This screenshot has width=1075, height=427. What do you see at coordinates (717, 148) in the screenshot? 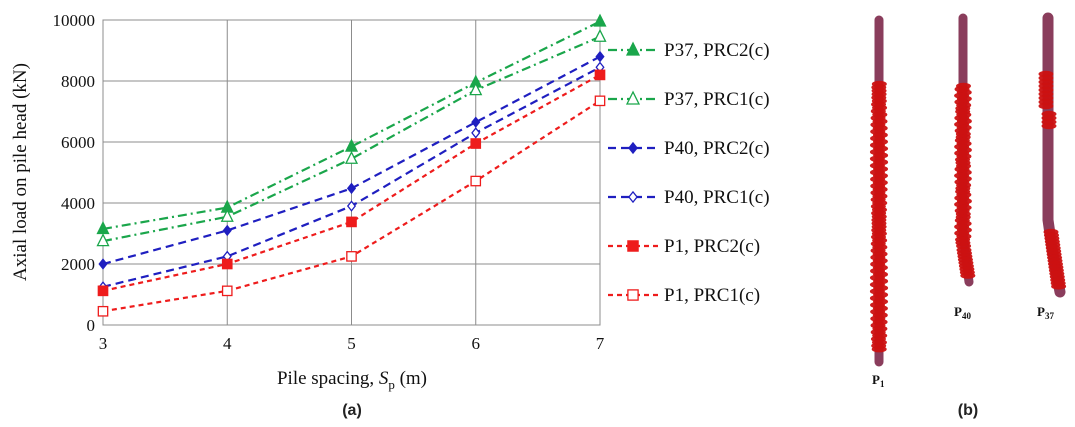
I see `legend-label: P40, PRC2(c)` at bounding box center [717, 148].